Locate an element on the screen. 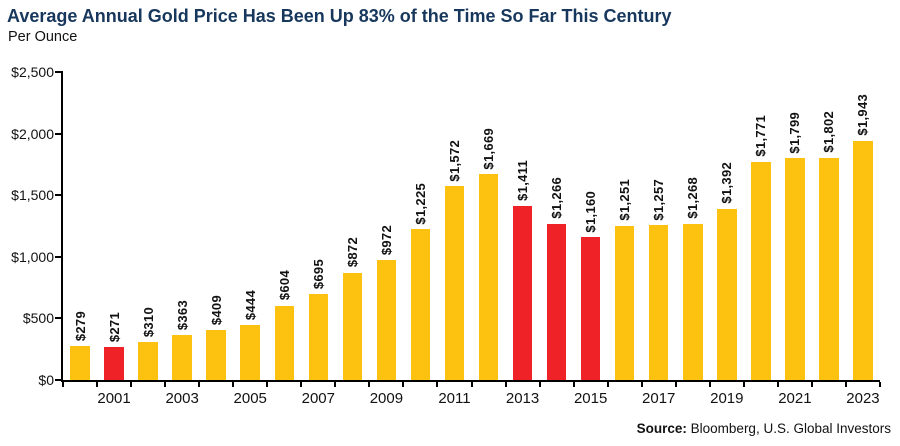 This screenshot has height=446, width=900. bar-2023 is located at coordinates (863, 260).